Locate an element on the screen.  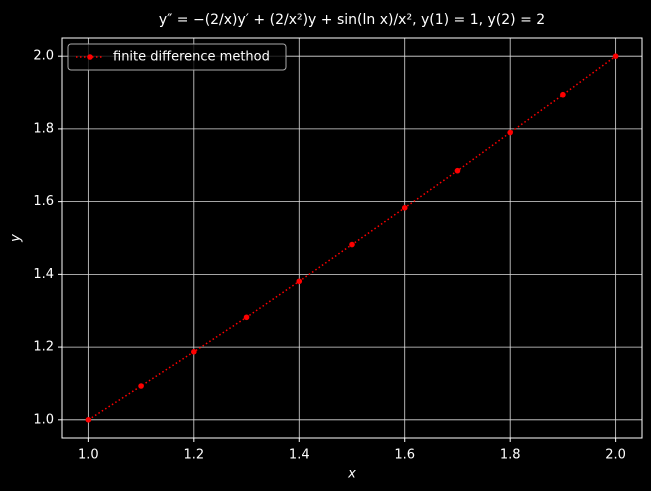
y-axis-label: y is located at coordinates (16, 238).